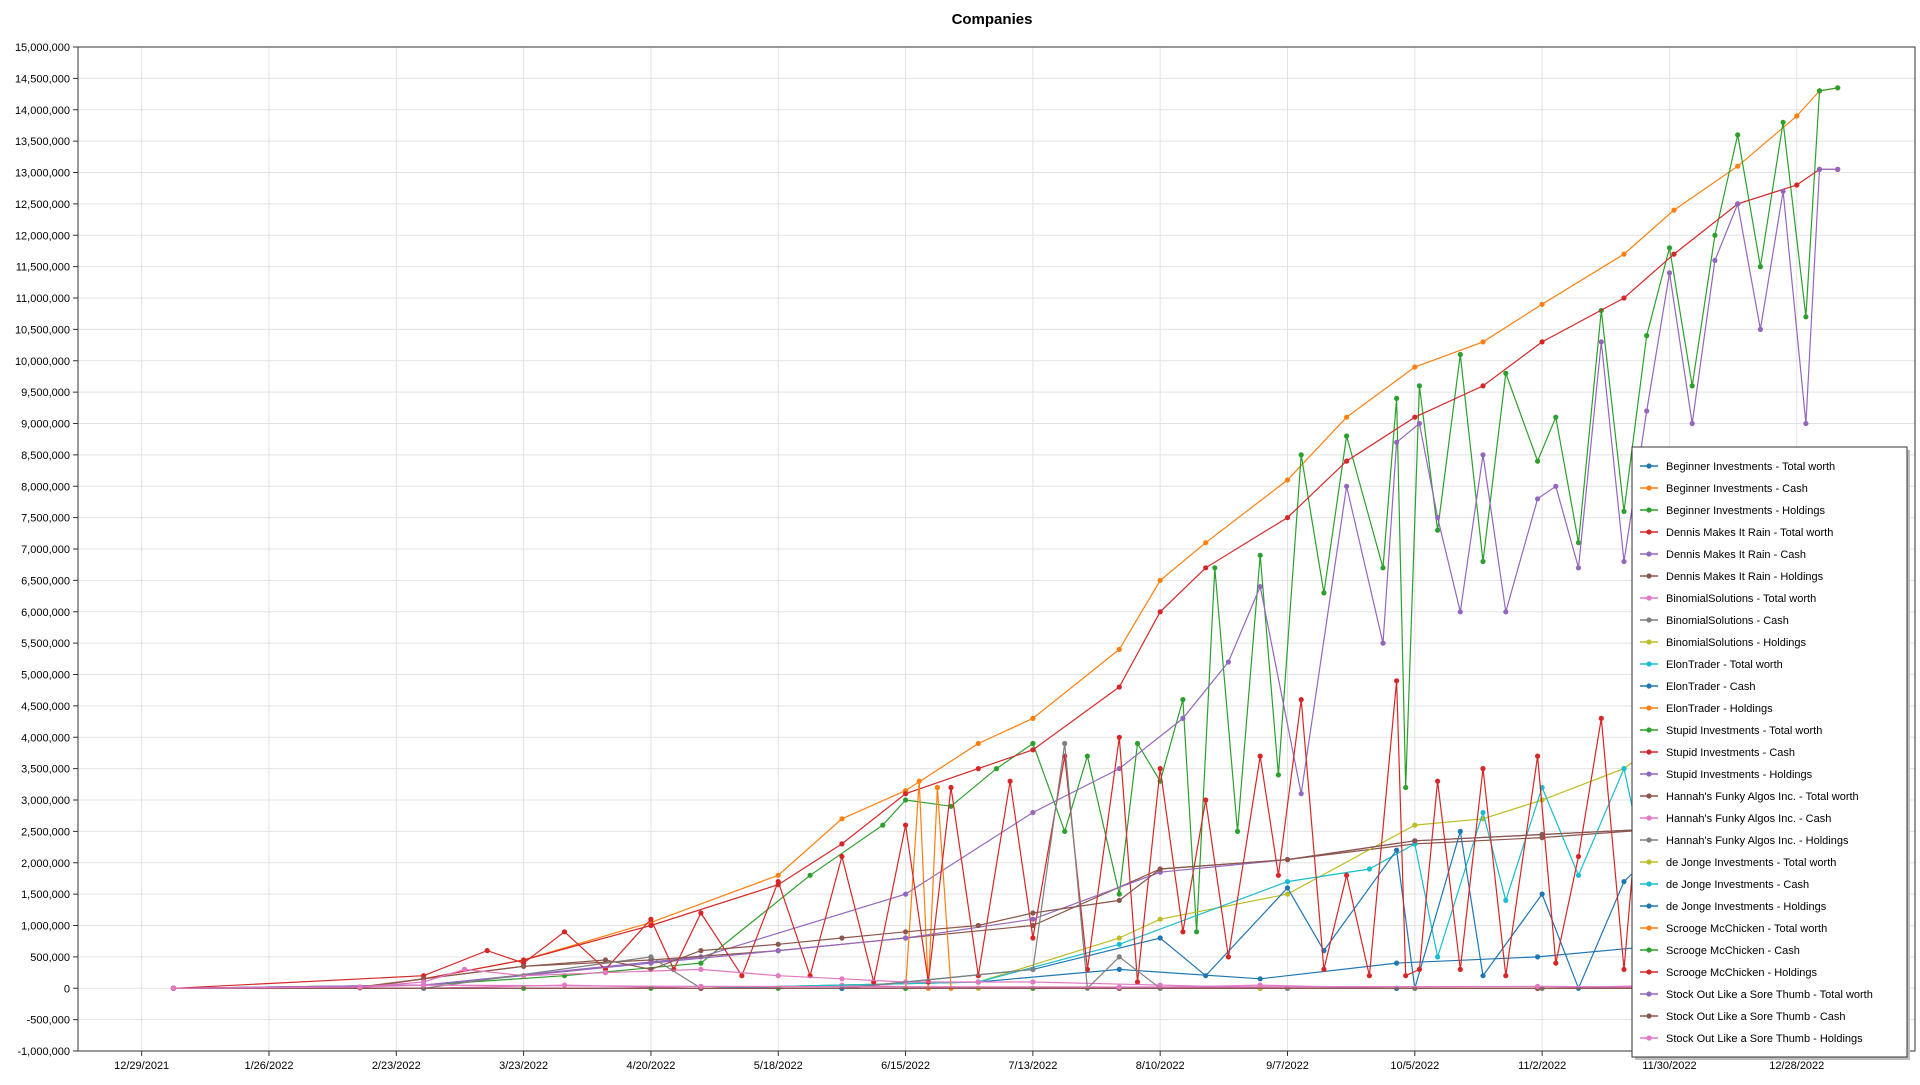 This screenshot has width=1920, height=1085. What do you see at coordinates (67, 989) in the screenshot?
I see `y-tick-label: 0` at bounding box center [67, 989].